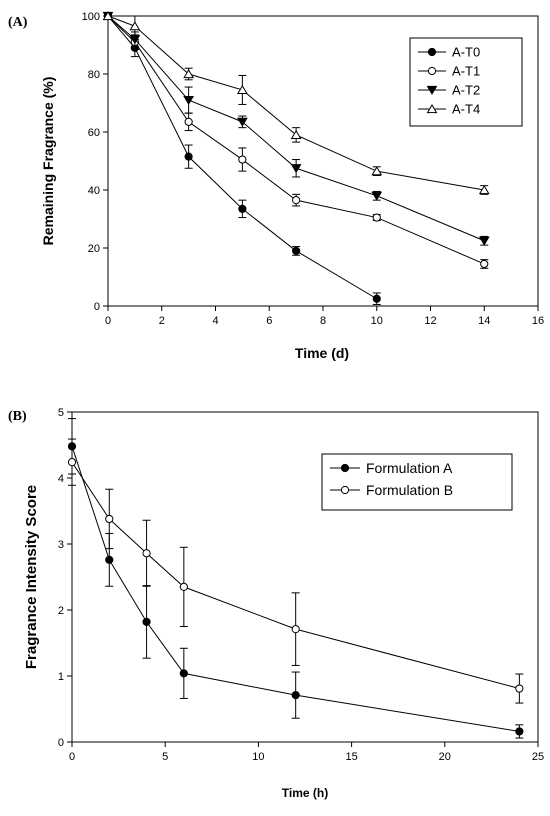  Describe the element at coordinates (538, 757) in the screenshot. I see `x-tick-label: 25` at that location.